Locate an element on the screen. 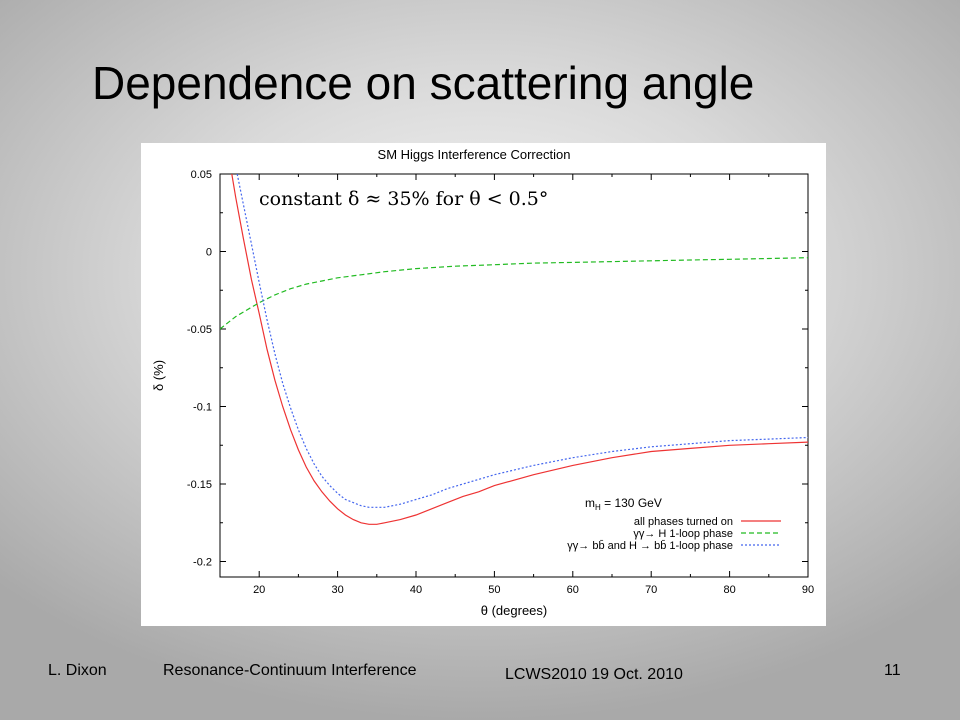  y-tick-label: -0.15 is located at coordinates (199, 485).